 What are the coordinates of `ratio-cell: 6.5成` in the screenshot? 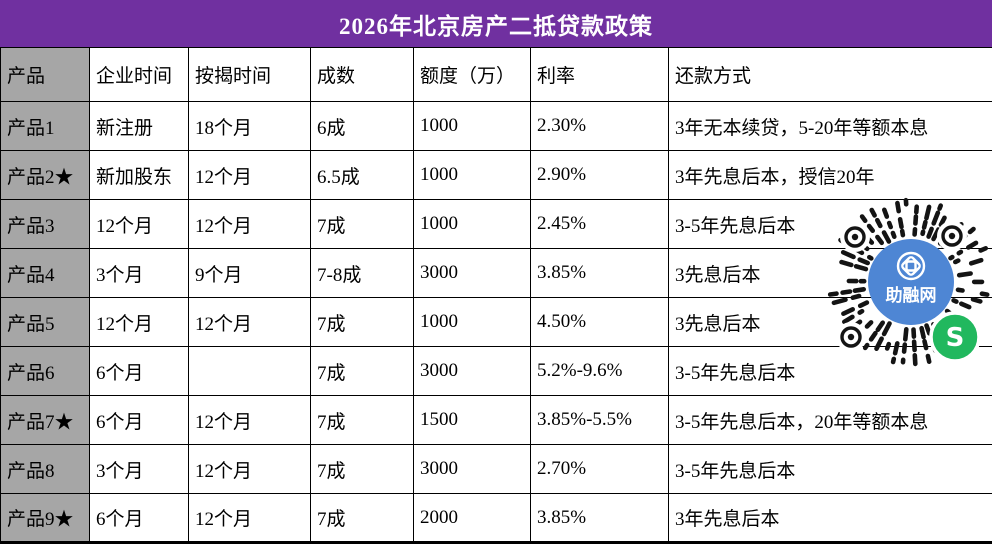 It's located at (362, 175).